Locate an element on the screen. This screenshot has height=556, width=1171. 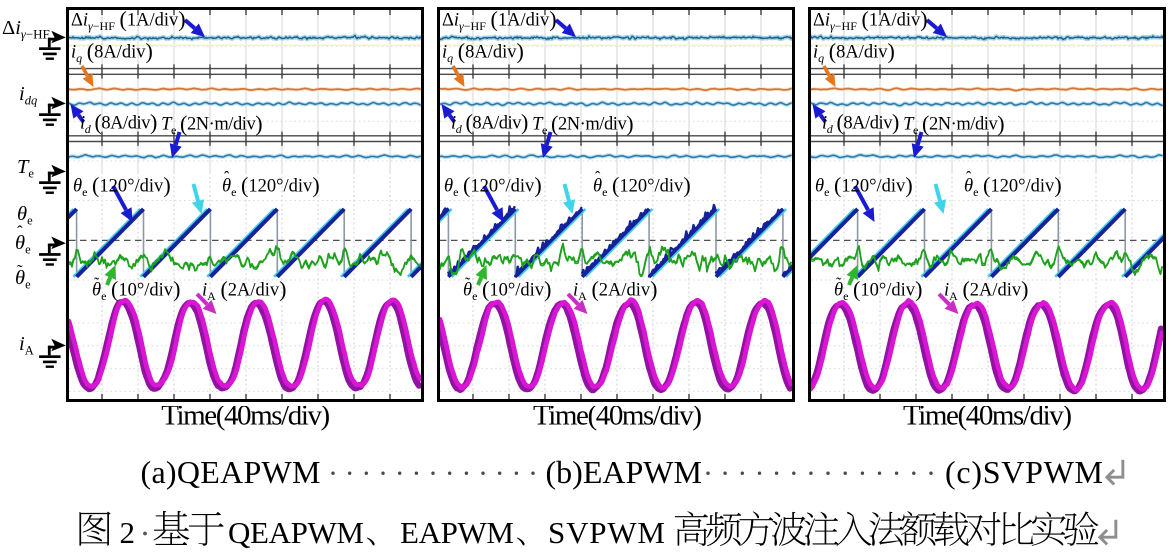
svg-text: idq is located at coordinates (28, 95).